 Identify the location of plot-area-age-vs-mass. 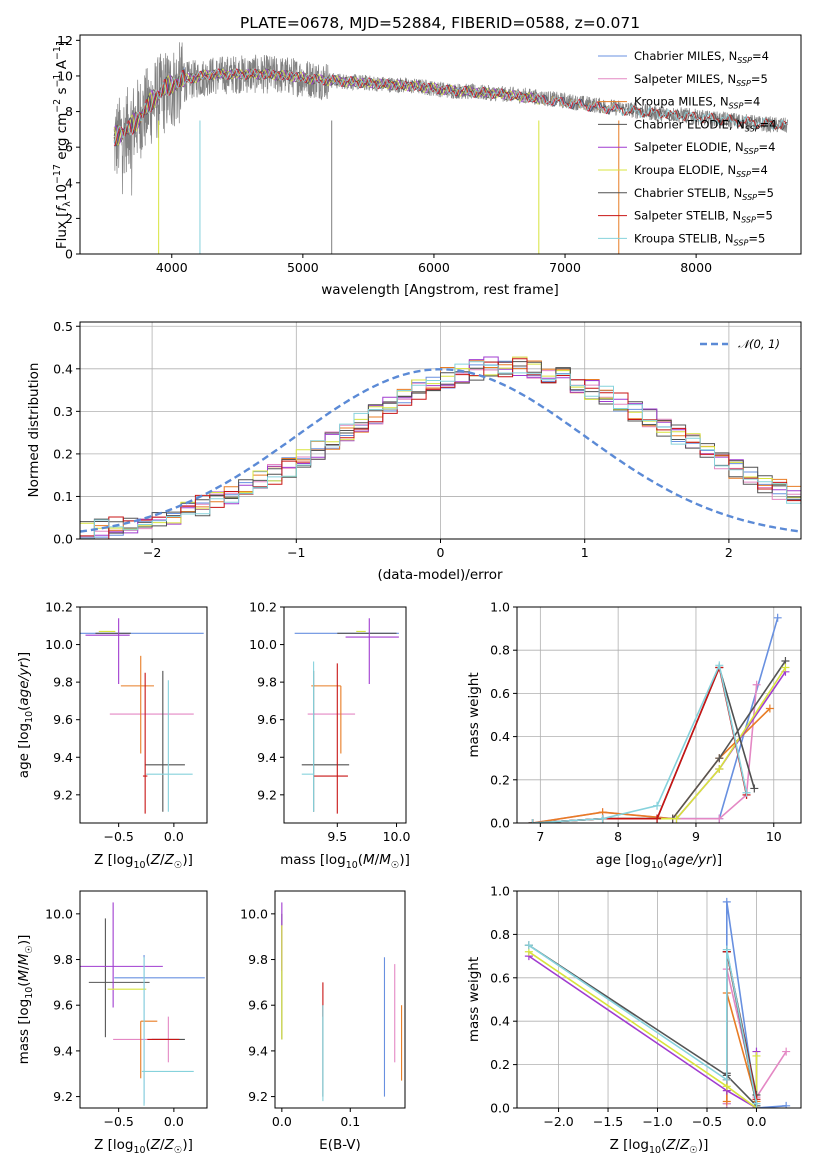
(346, 716).